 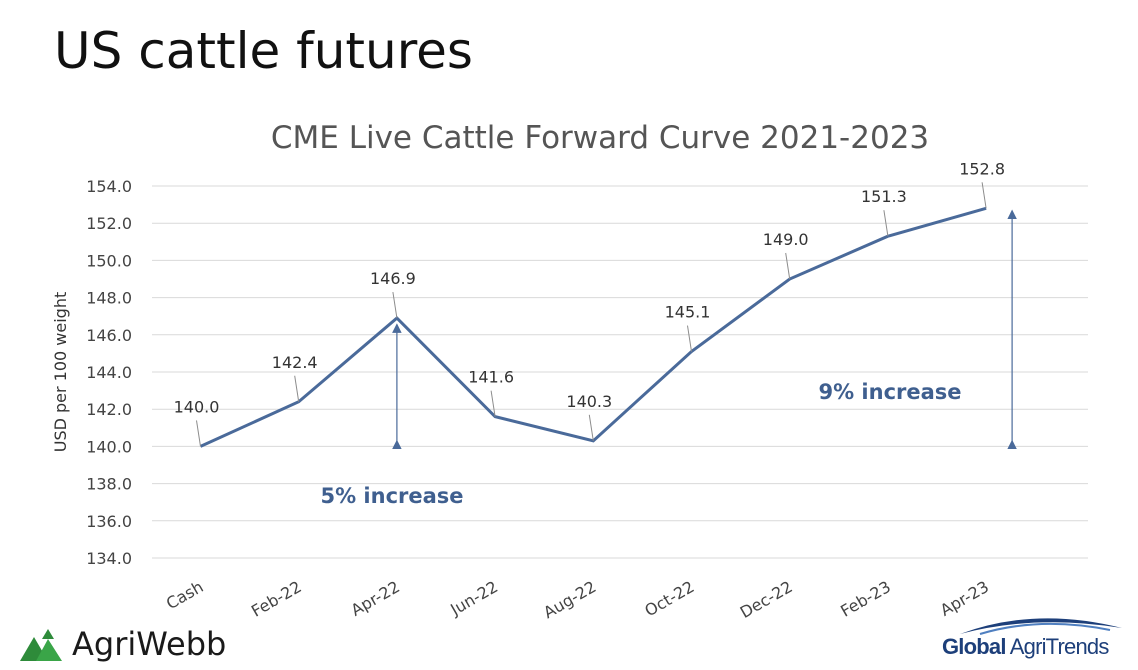 I want to click on agriwebb-logo: AgriWebb, so click(x=122, y=644).